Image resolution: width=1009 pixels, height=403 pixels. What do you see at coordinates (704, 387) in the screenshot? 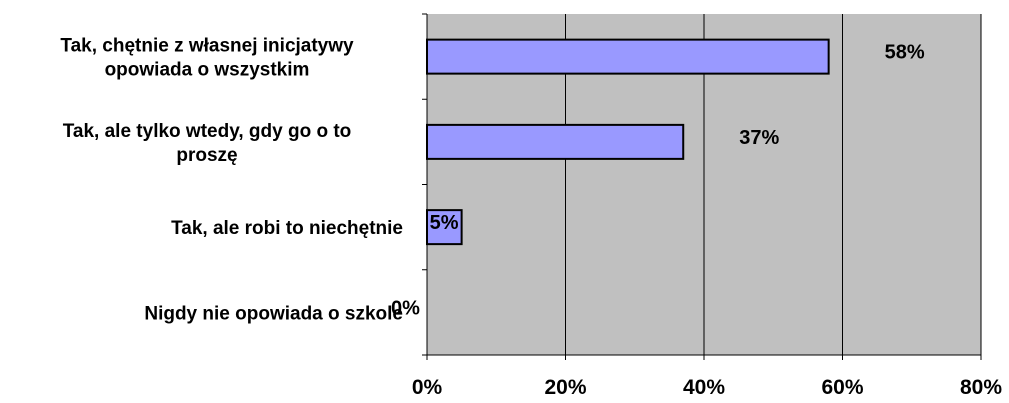
I see `x-tick-label: 40%` at bounding box center [704, 387].